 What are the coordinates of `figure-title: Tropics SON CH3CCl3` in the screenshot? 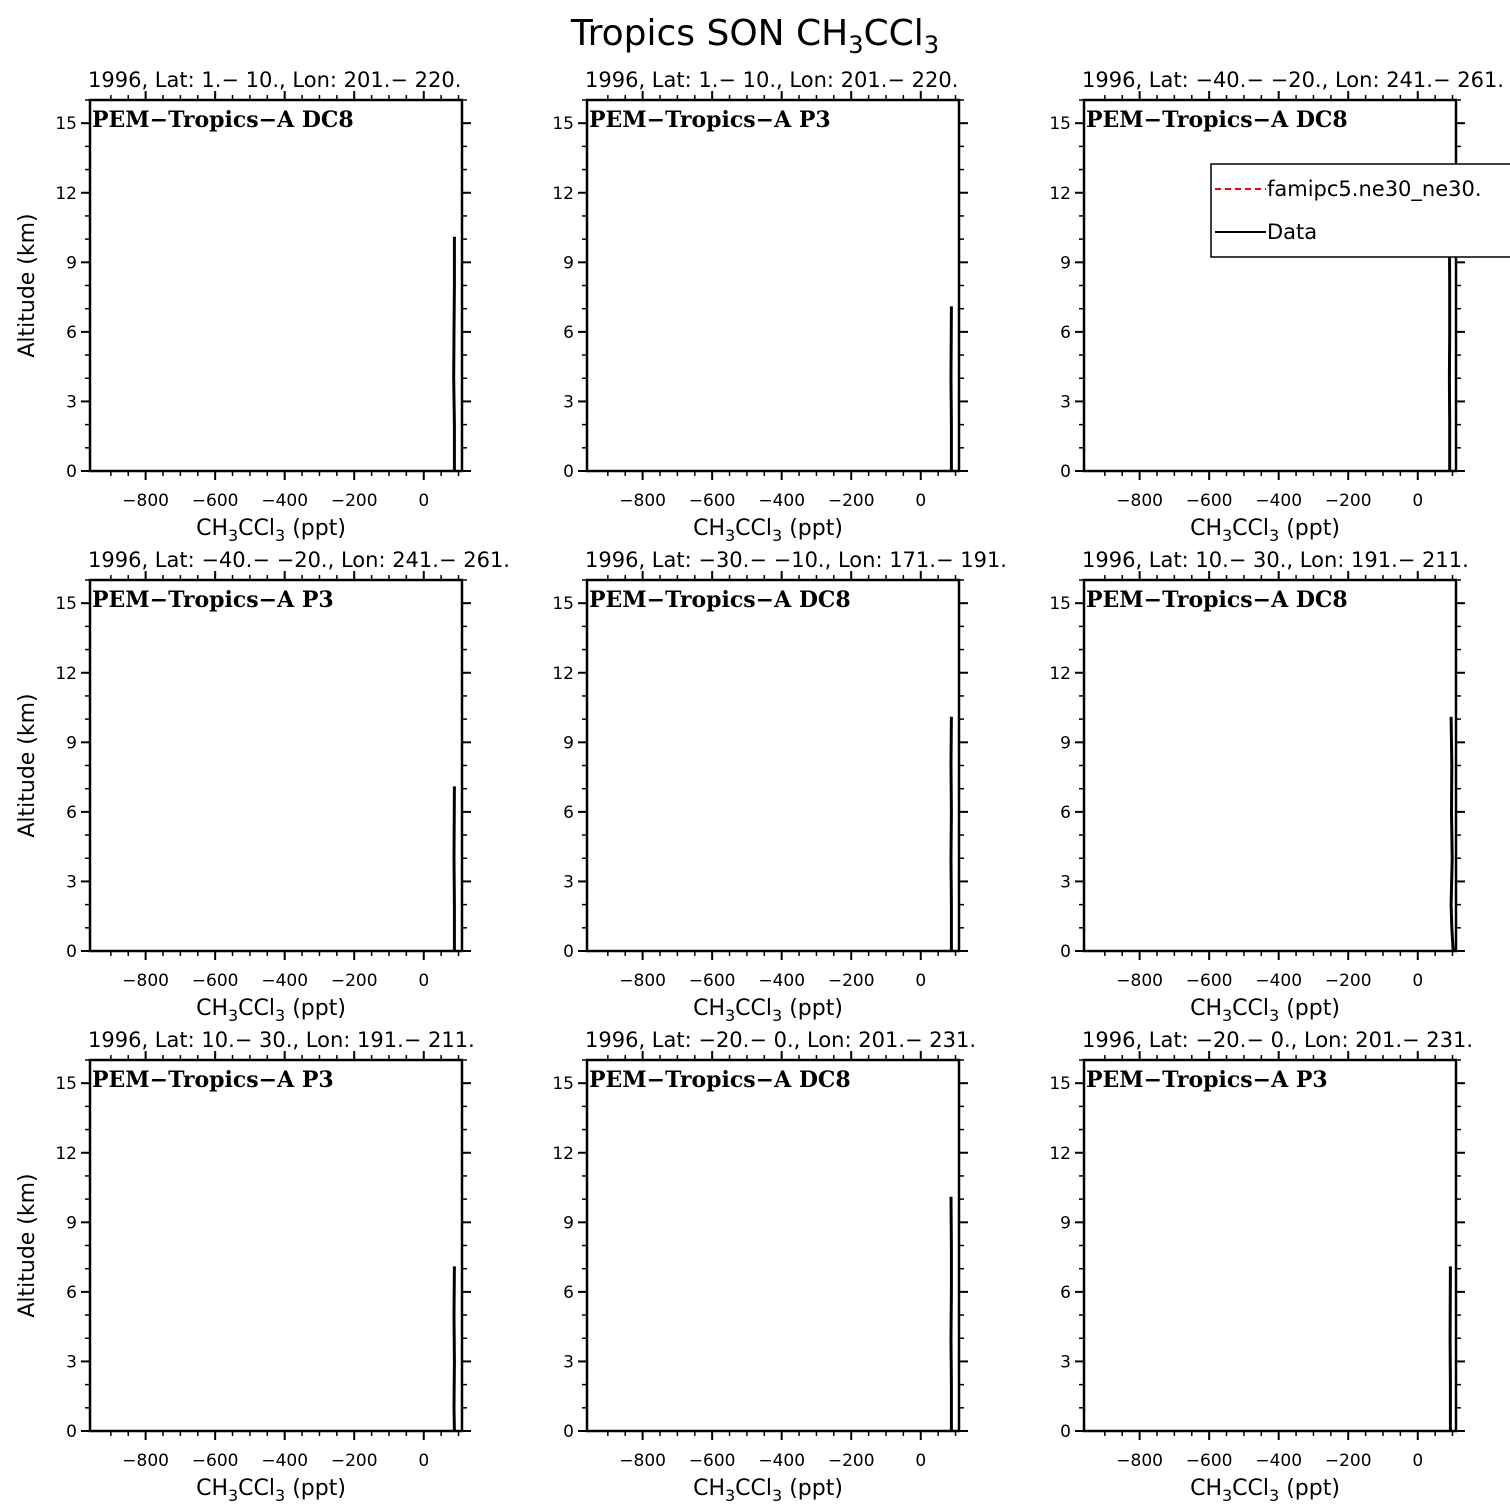 It's located at (754, 36).